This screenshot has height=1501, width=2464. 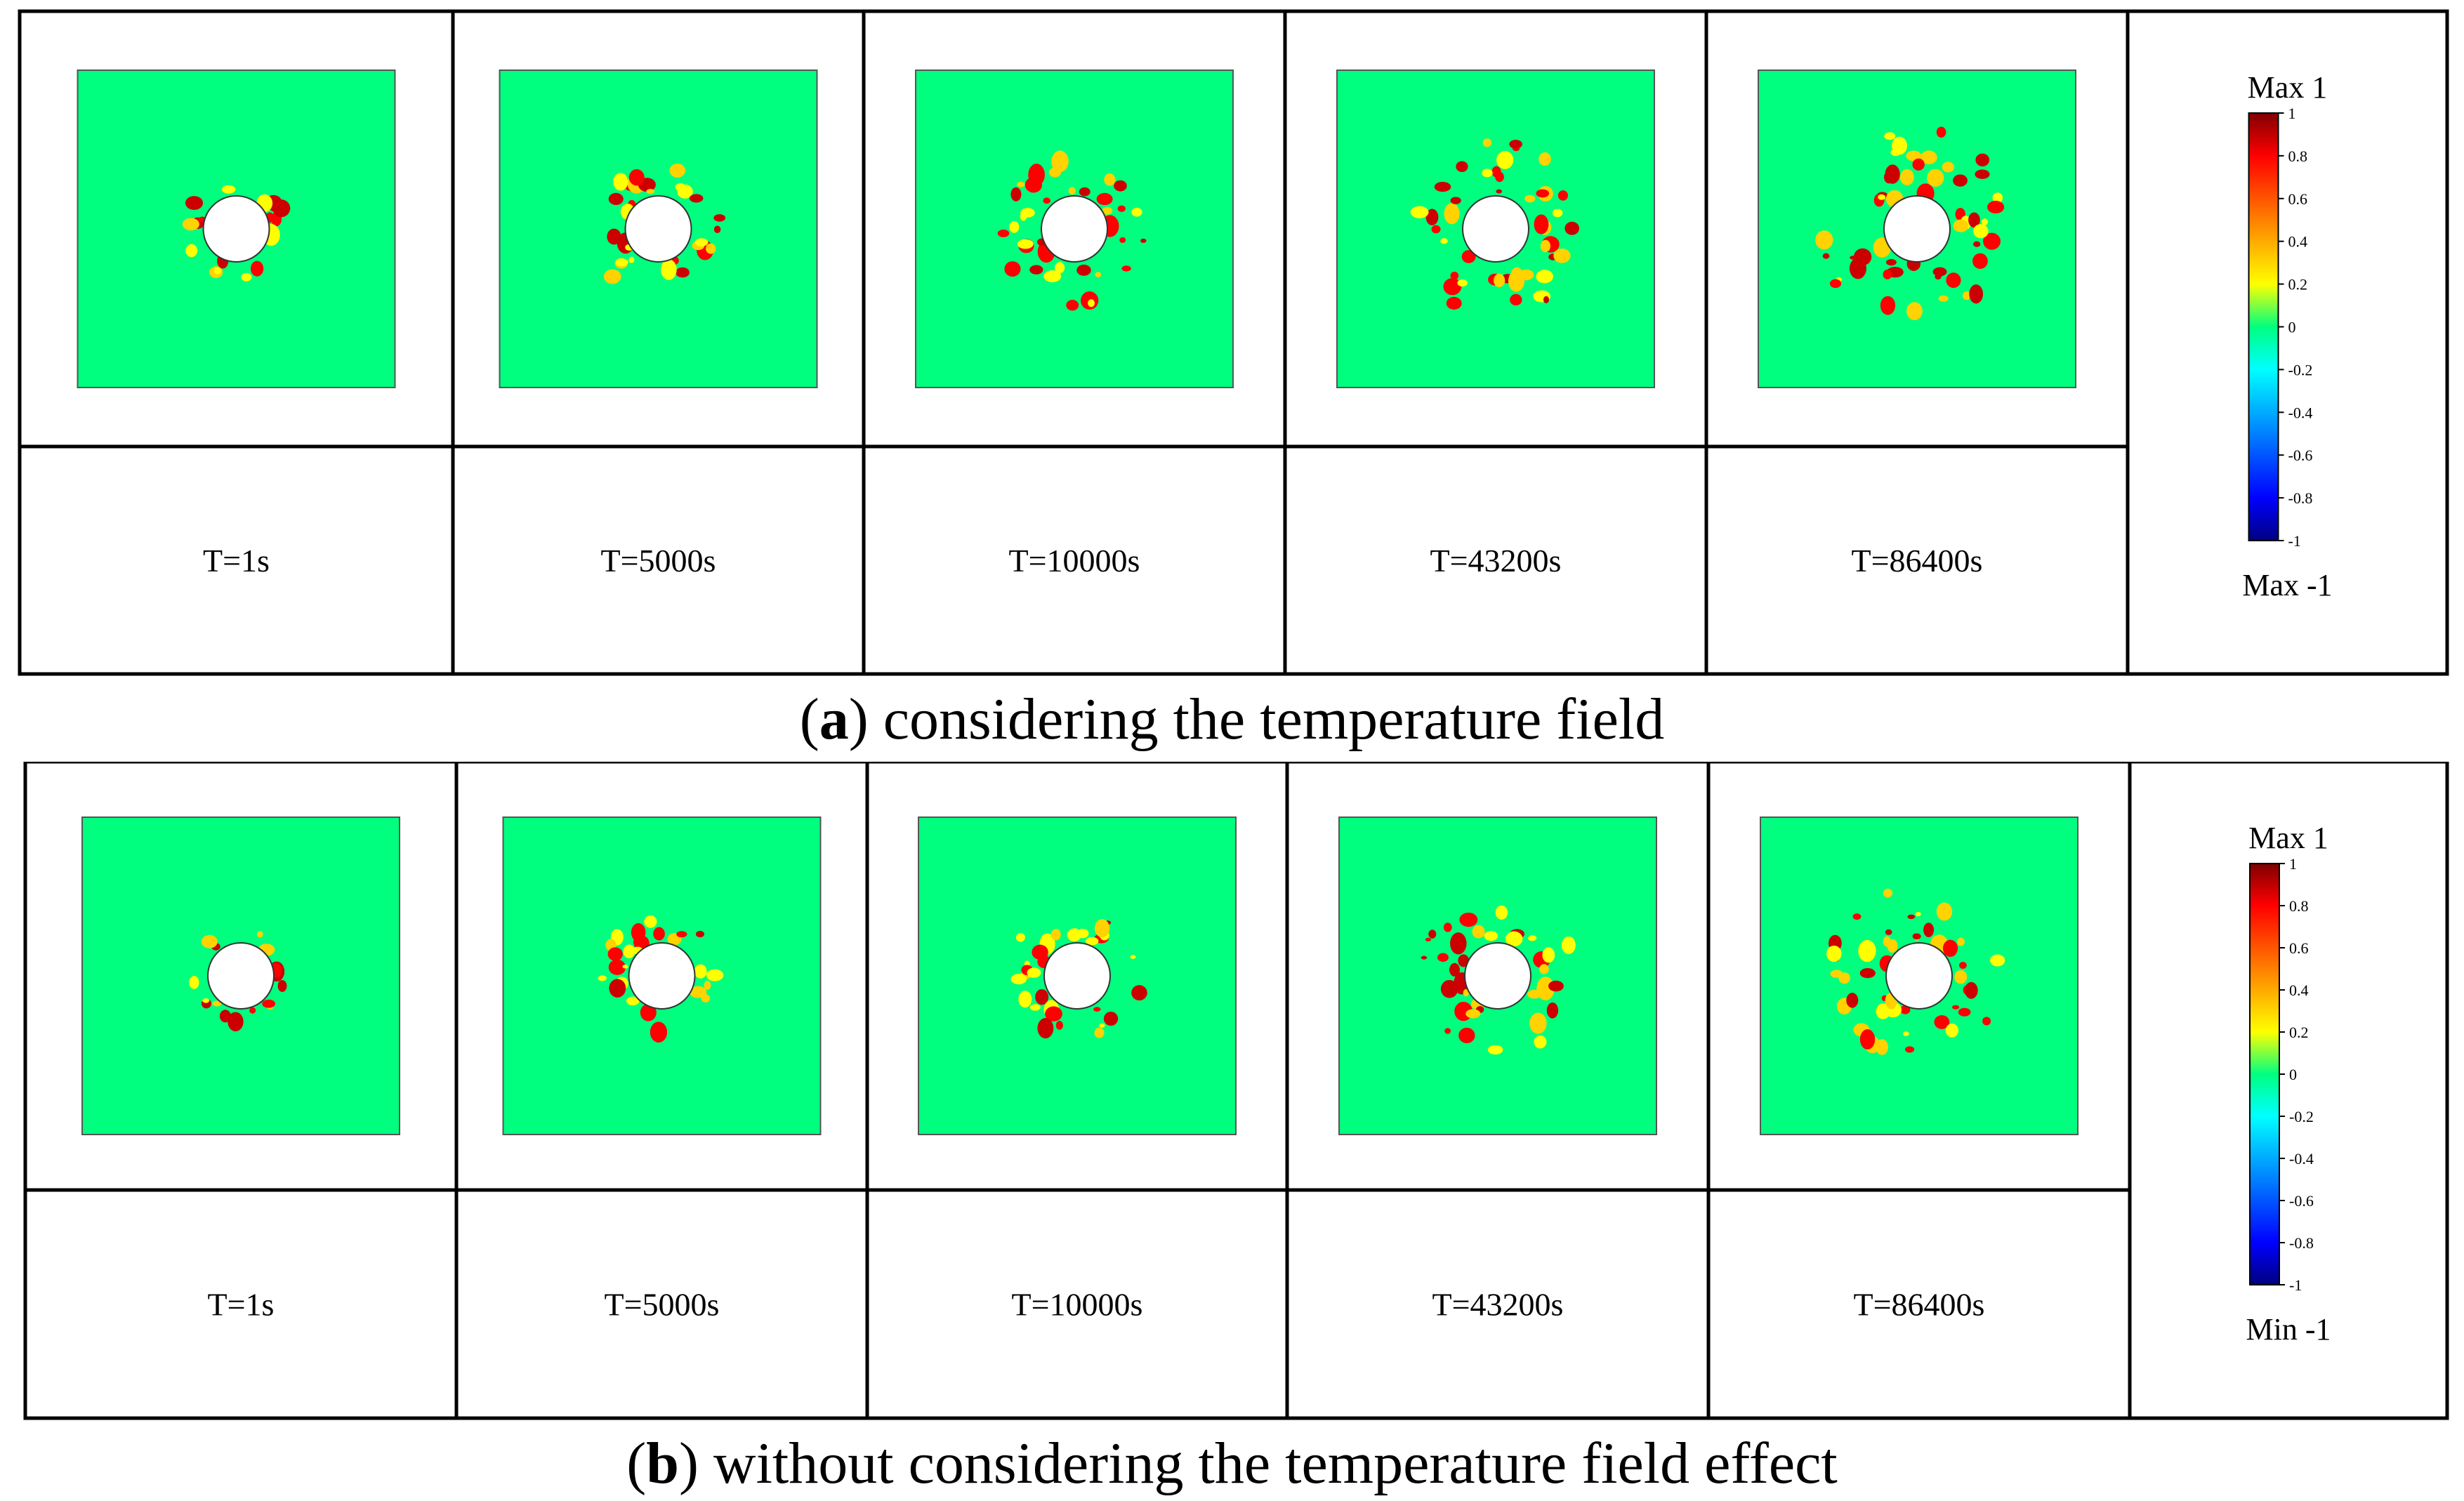 I want to click on legend-tick-label: 0.2, so click(x=2298, y=284).